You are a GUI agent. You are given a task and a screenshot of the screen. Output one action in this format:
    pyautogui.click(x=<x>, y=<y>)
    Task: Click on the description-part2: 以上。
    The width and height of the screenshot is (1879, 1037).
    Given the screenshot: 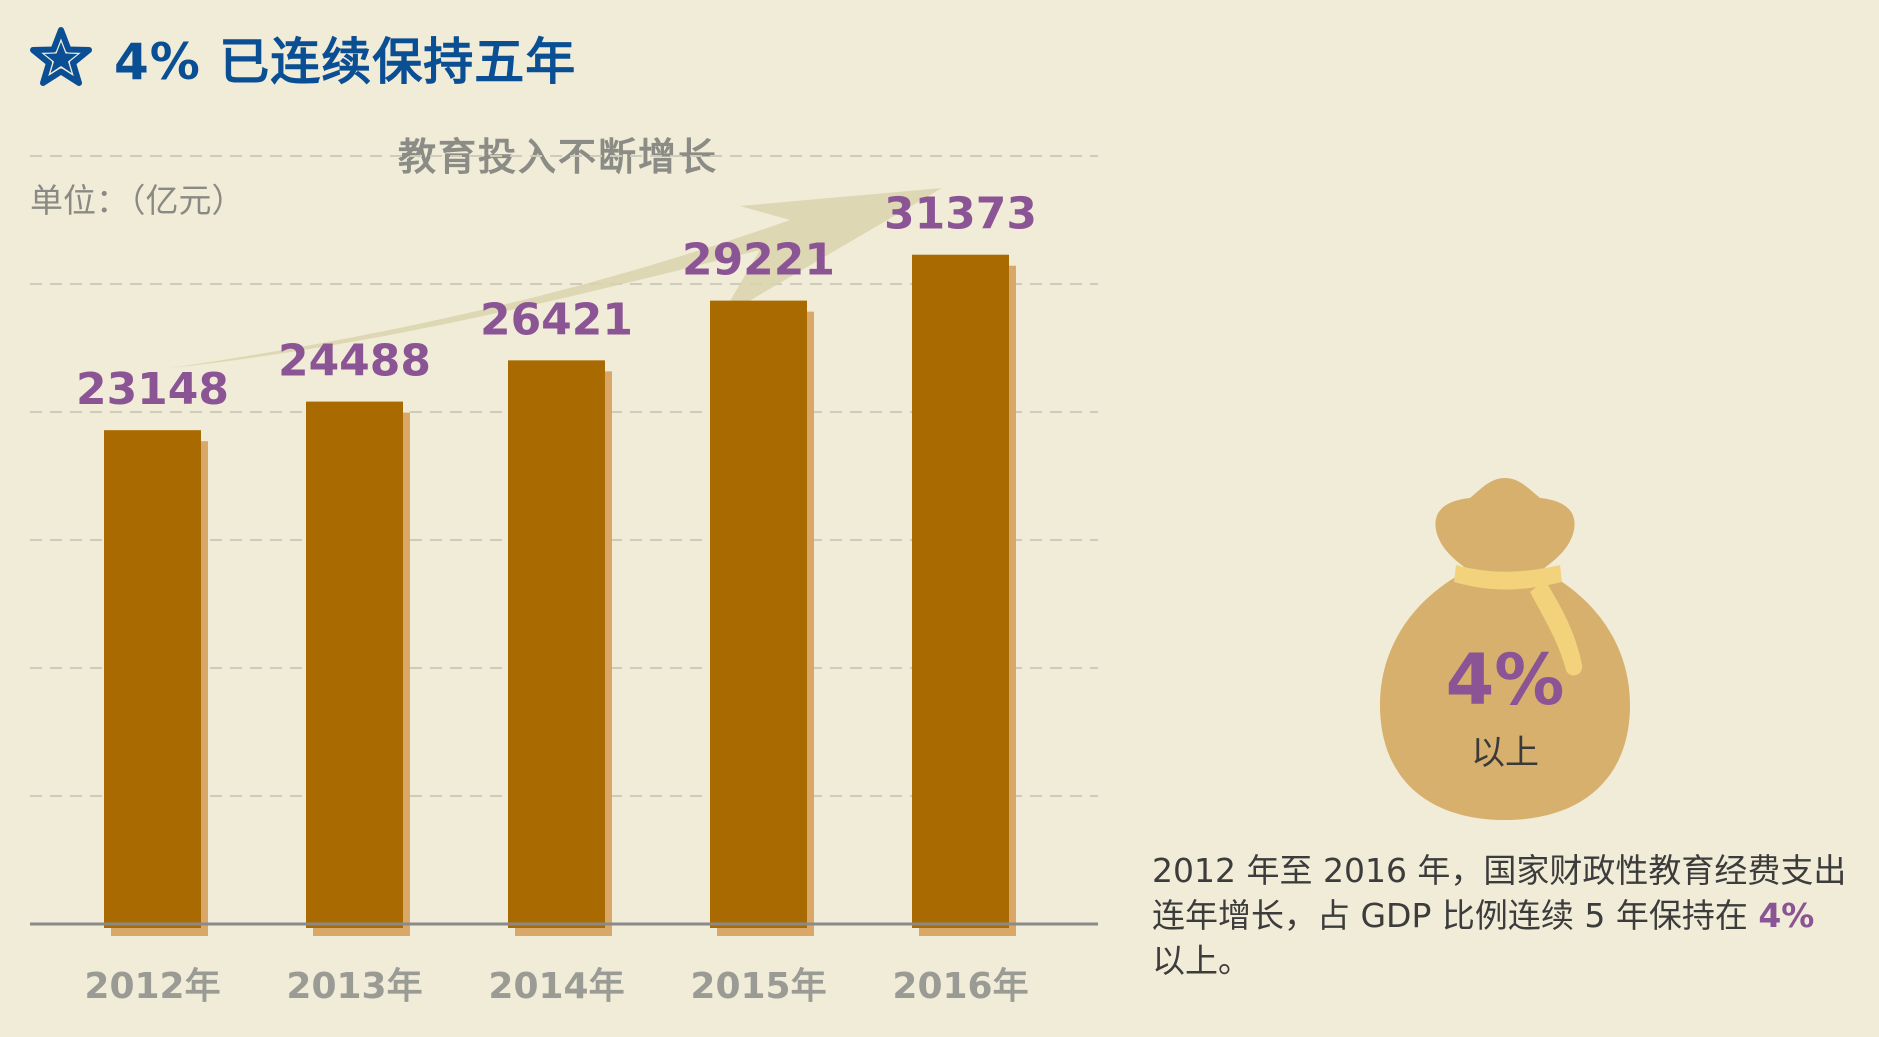 What is the action you would take?
    pyautogui.click(x=1201, y=960)
    